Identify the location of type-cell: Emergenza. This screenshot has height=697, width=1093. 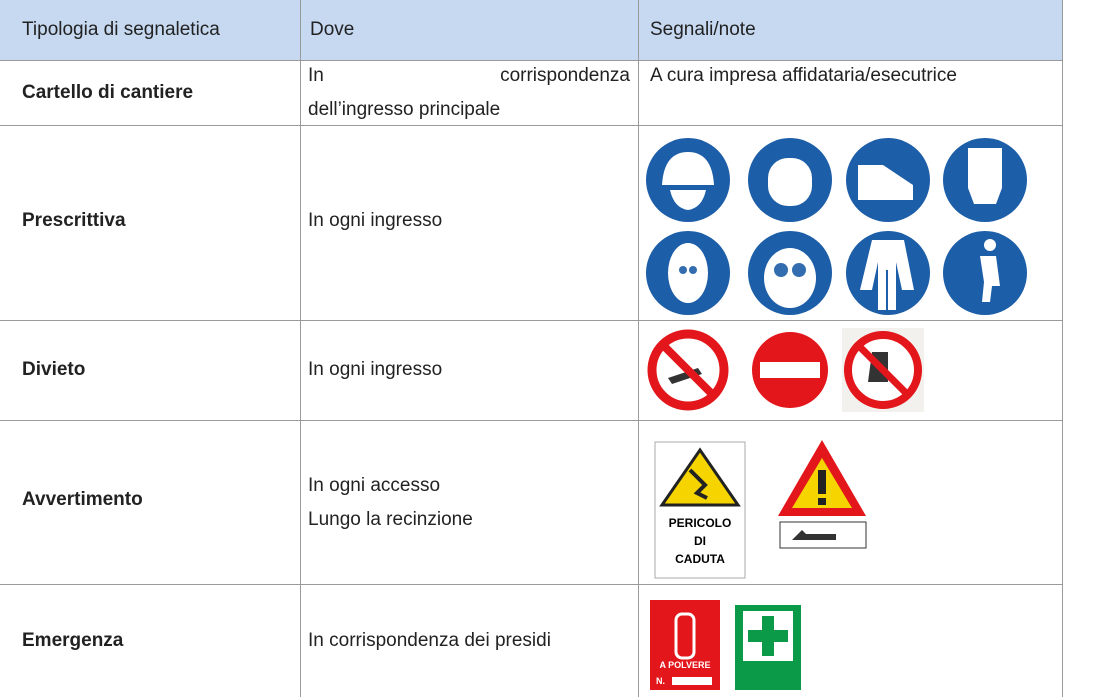
(73, 640).